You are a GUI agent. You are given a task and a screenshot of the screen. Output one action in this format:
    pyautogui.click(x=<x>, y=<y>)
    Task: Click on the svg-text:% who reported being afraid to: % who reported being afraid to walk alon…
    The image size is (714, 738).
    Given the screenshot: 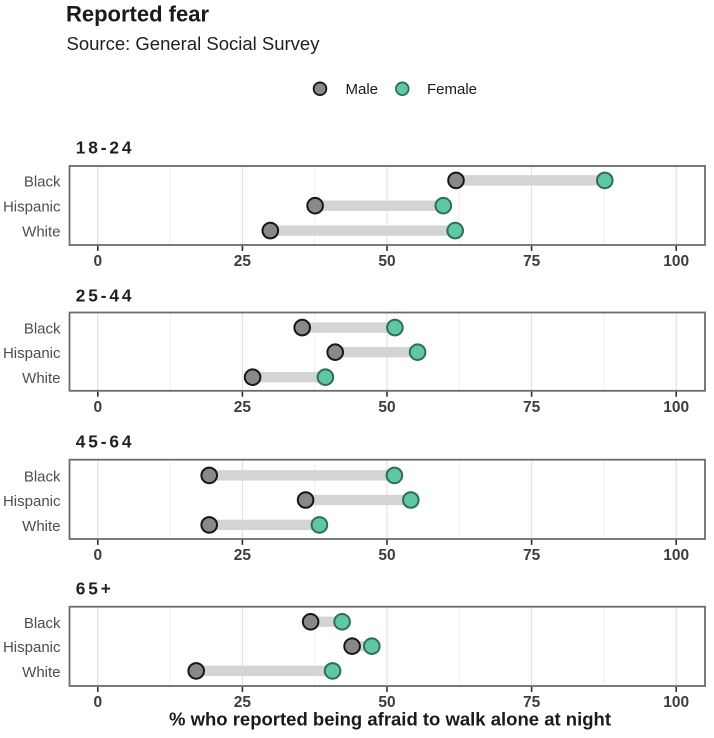 What is the action you would take?
    pyautogui.click(x=390, y=719)
    